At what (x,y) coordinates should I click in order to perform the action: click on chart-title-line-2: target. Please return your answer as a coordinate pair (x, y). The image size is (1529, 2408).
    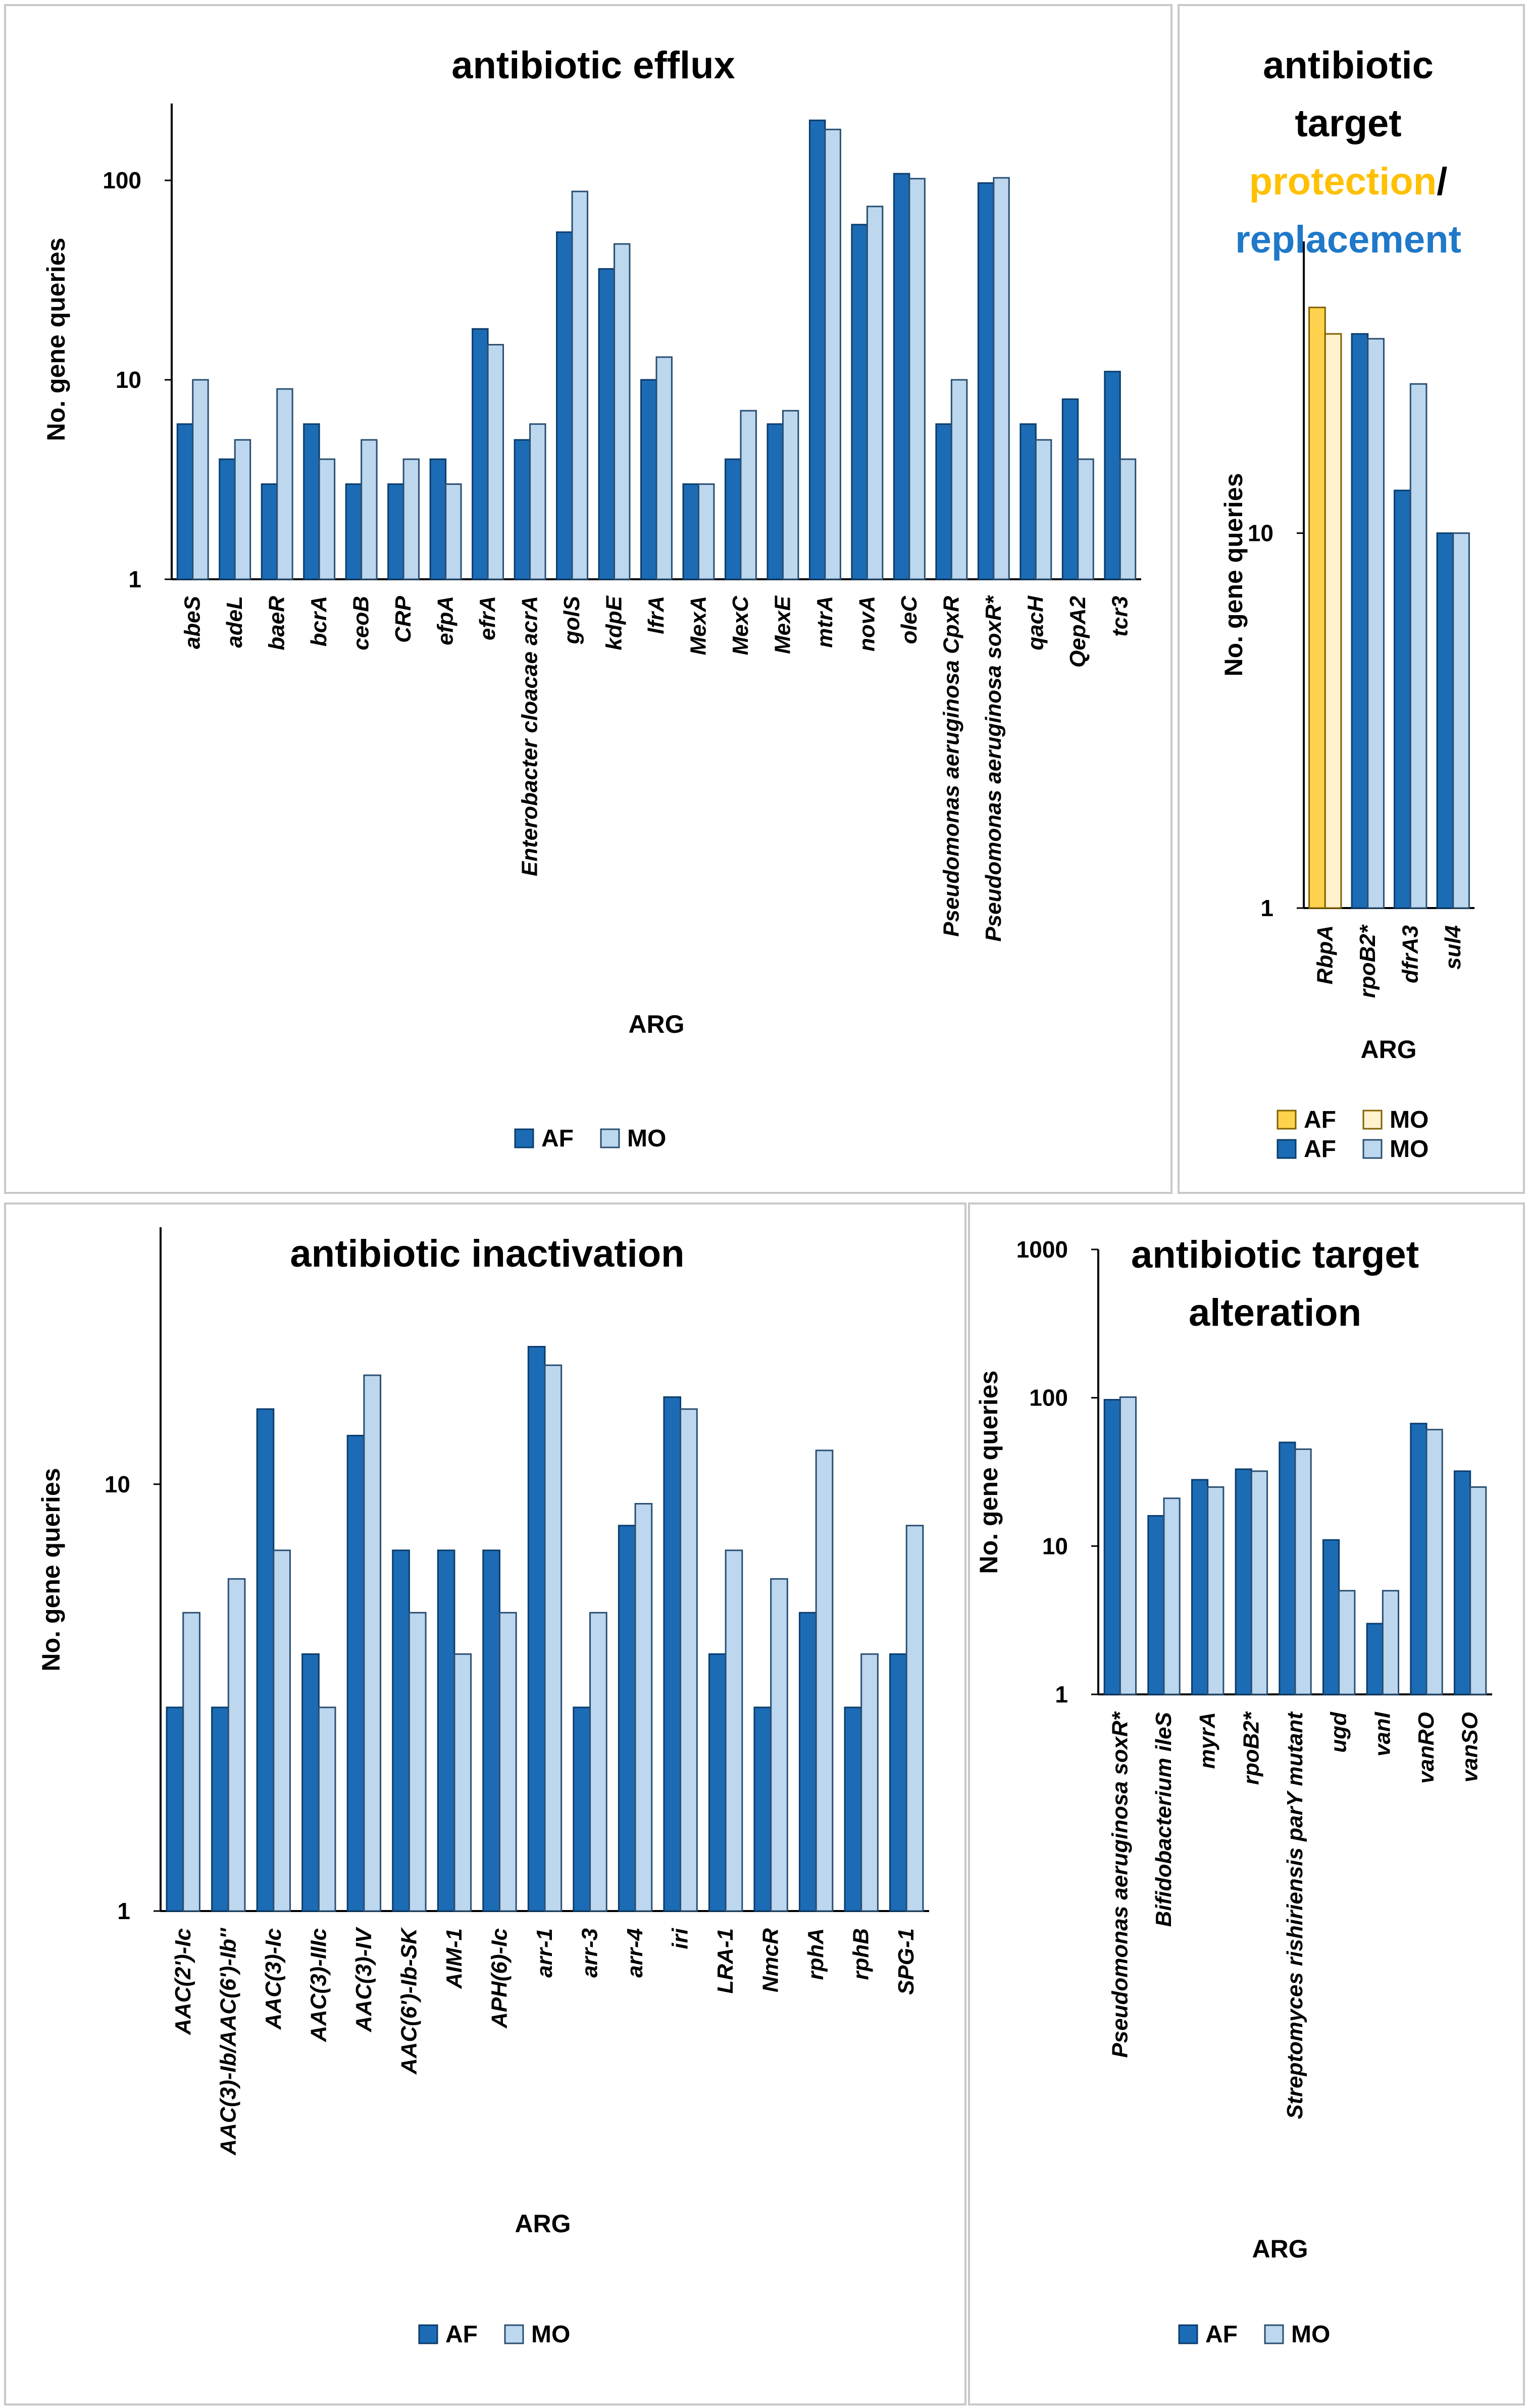
    Looking at the image, I should click on (1348, 123).